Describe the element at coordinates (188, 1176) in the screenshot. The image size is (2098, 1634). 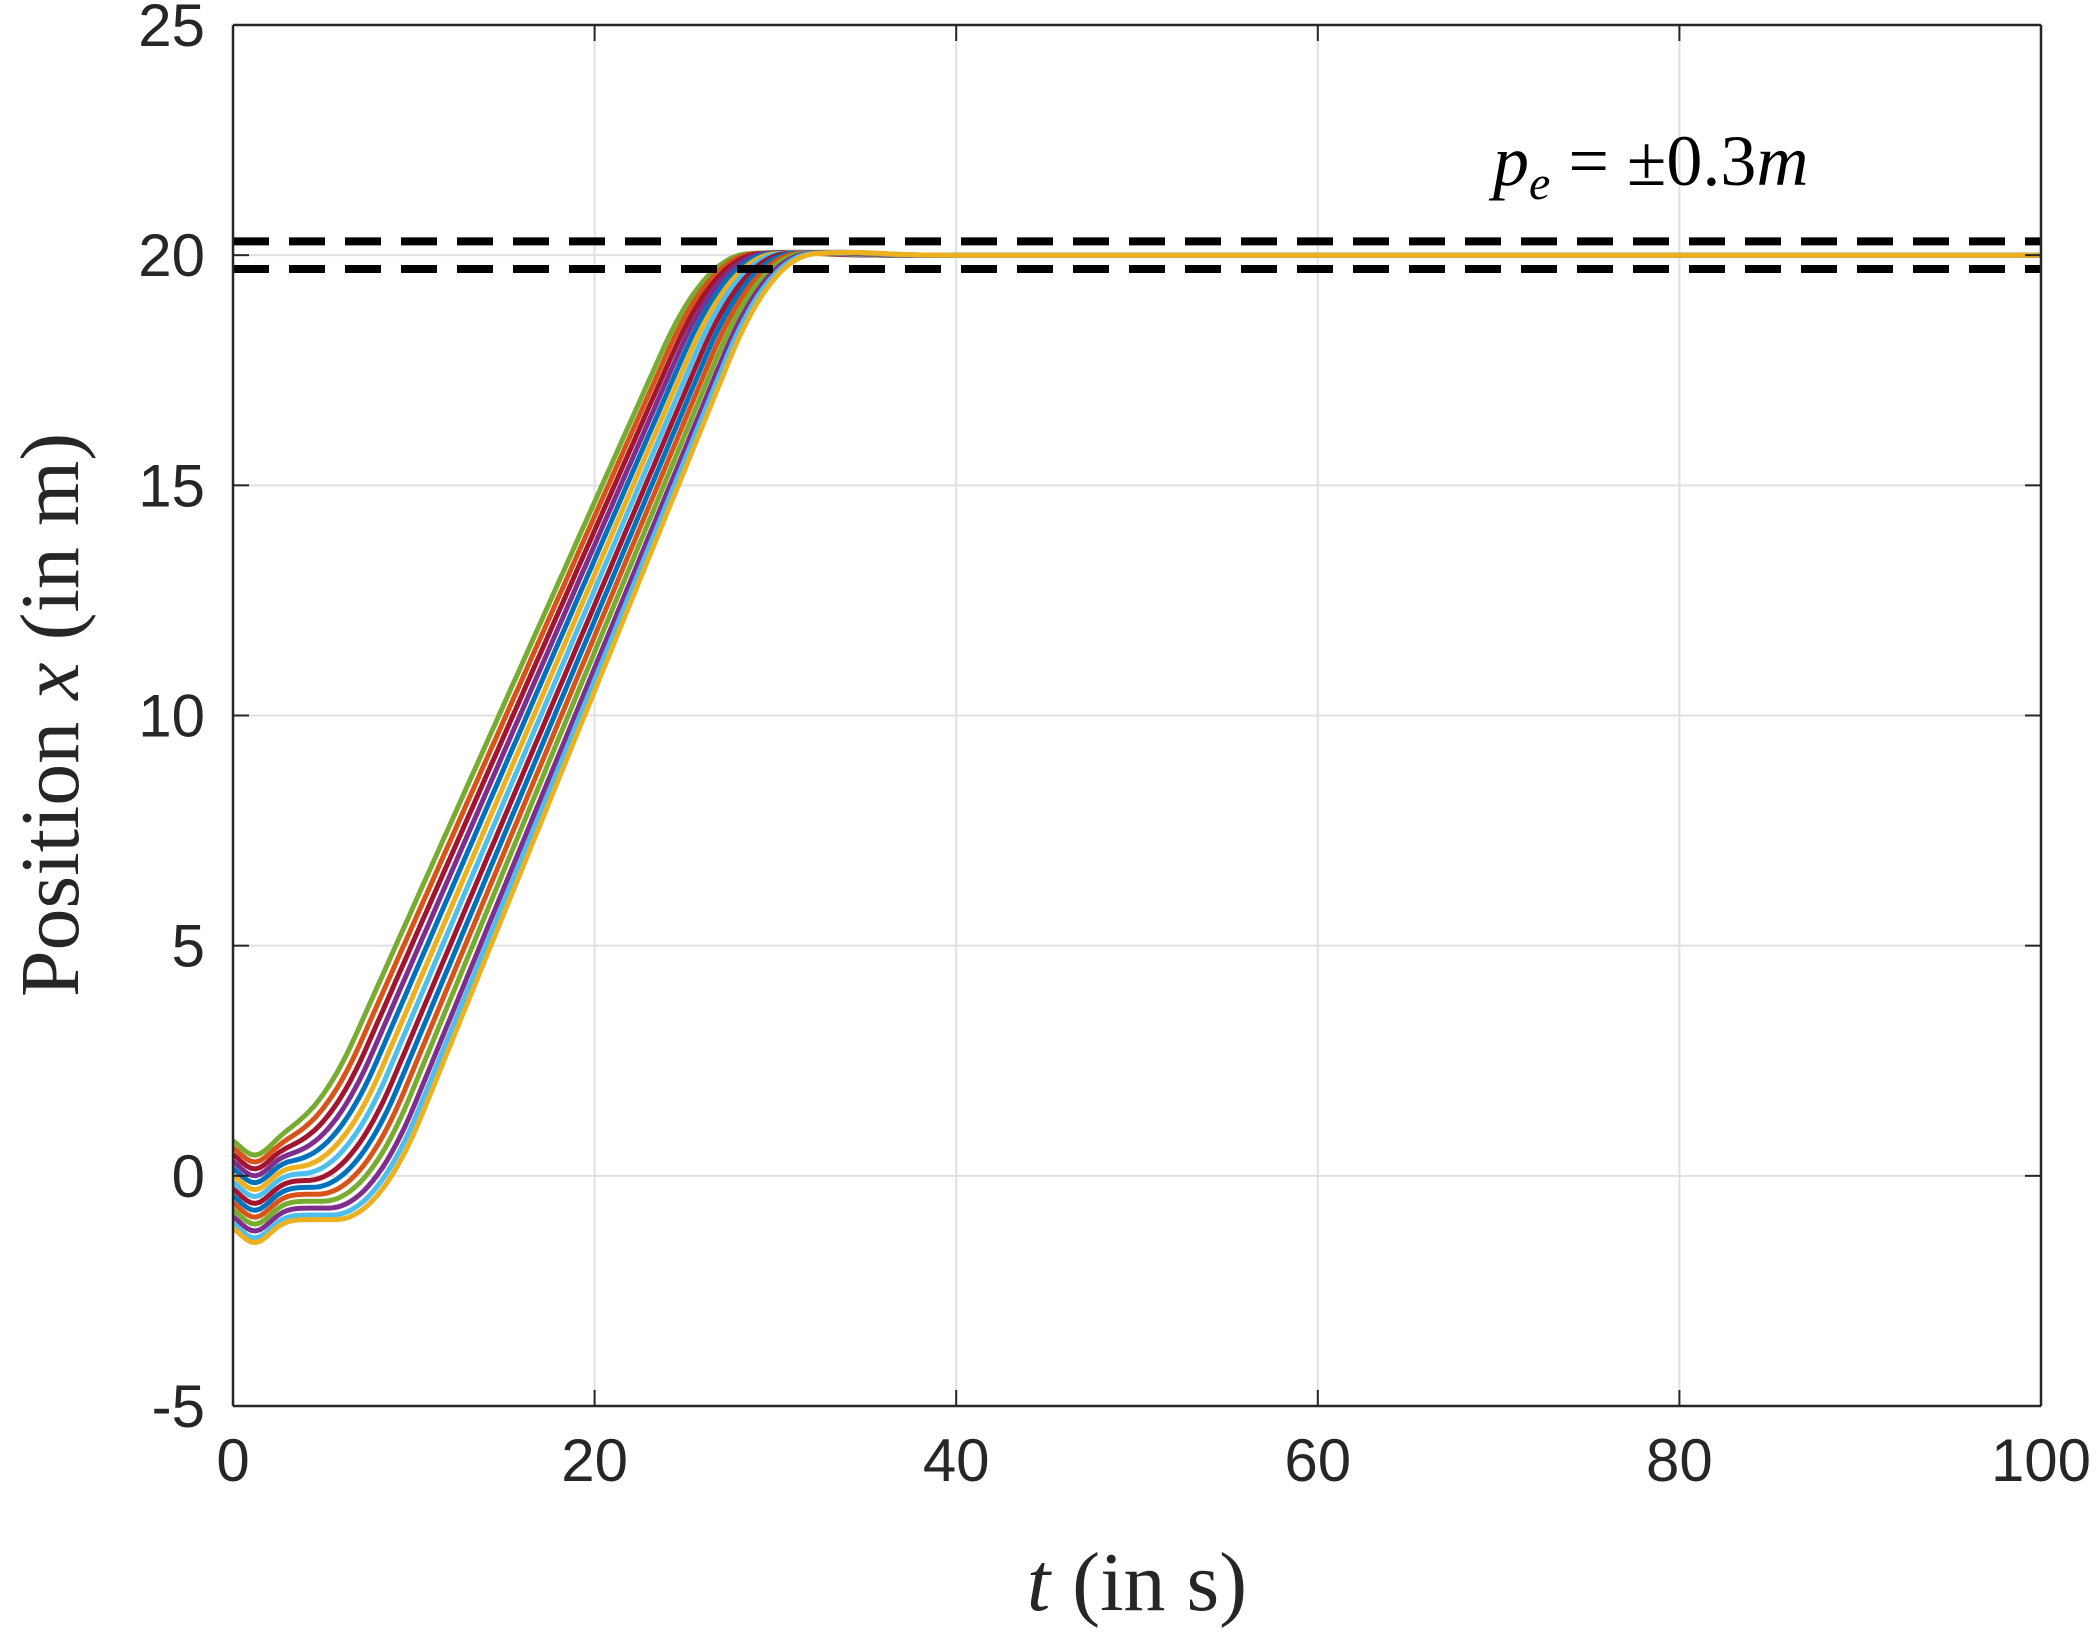
I see `y-tick-label: 0` at that location.